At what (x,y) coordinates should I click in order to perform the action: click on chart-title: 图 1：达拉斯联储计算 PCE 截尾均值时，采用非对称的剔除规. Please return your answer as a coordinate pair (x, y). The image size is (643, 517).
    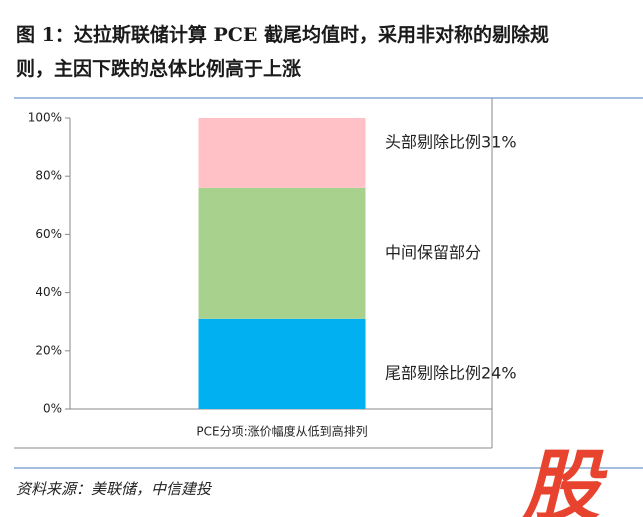
    Looking at the image, I should click on (282, 34).